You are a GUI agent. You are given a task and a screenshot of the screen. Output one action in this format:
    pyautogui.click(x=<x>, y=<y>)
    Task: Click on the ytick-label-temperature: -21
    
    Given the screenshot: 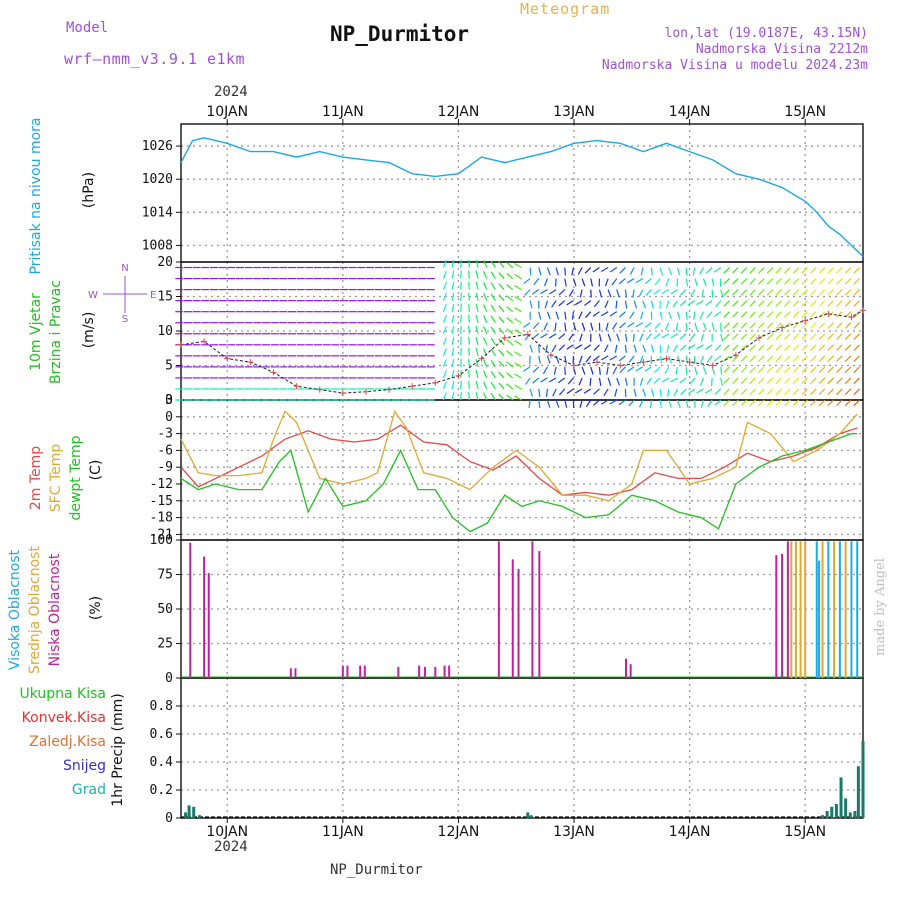 What is the action you would take?
    pyautogui.click(x=161, y=534)
    